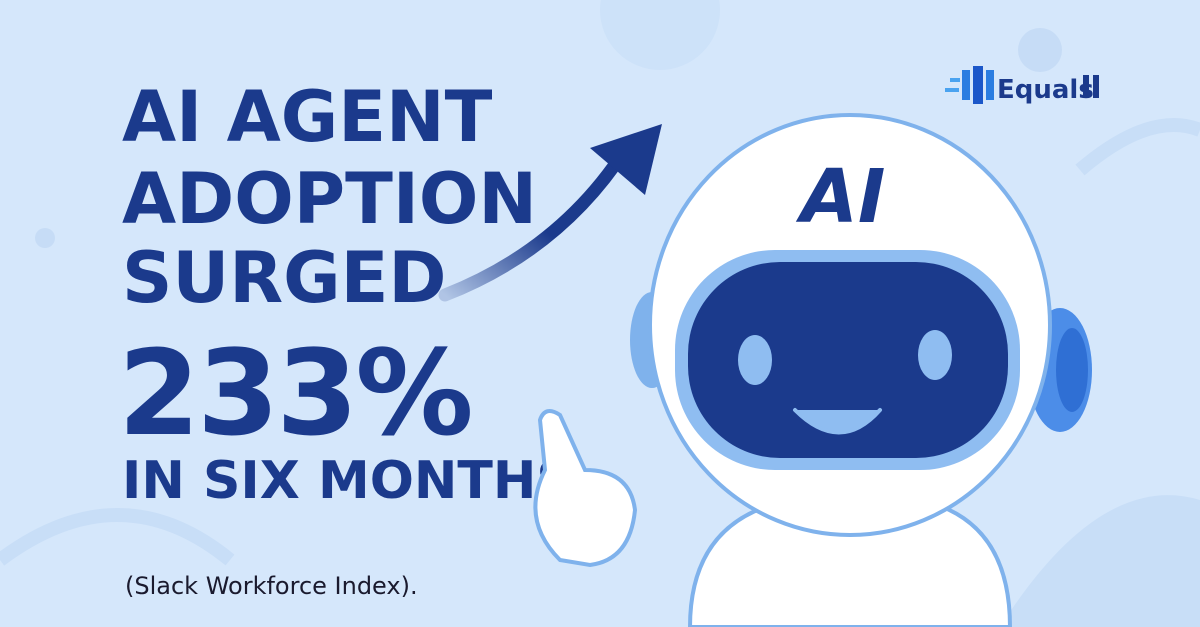 Image resolution: width=1200 pixels, height=627 pixels. Describe the element at coordinates (284, 278) in the screenshot. I see `headline-line: SURGED` at that location.